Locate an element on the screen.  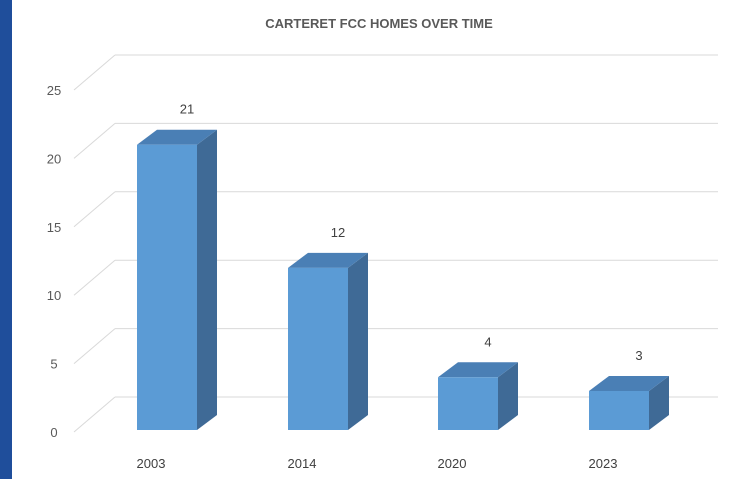
data-label: 3 is located at coordinates (638, 355).